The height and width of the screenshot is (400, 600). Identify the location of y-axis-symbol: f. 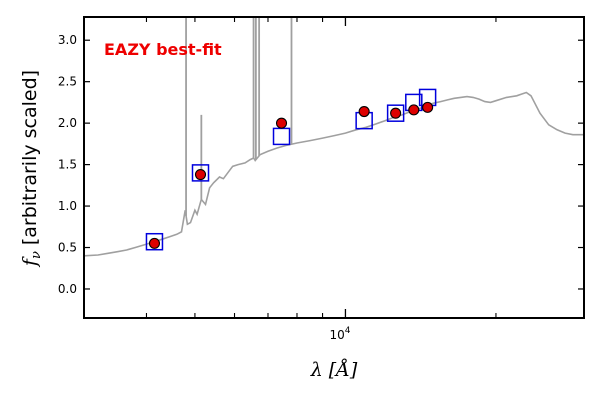
(30, 262).